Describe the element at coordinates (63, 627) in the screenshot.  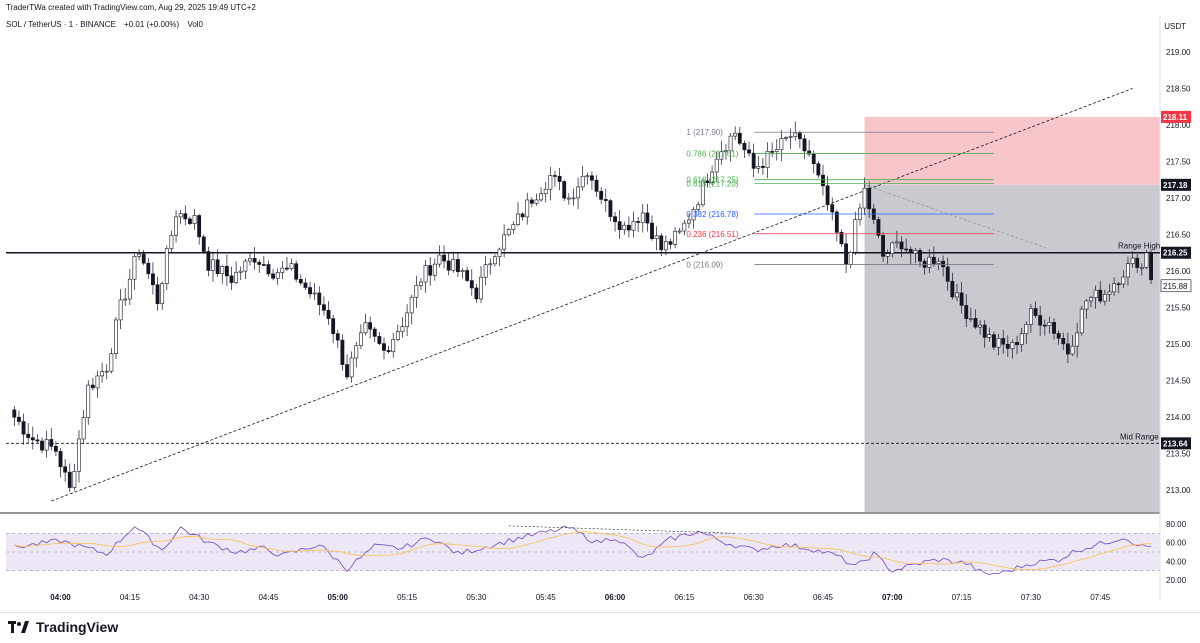
I see `tradingview-logo: TradingView` at that location.